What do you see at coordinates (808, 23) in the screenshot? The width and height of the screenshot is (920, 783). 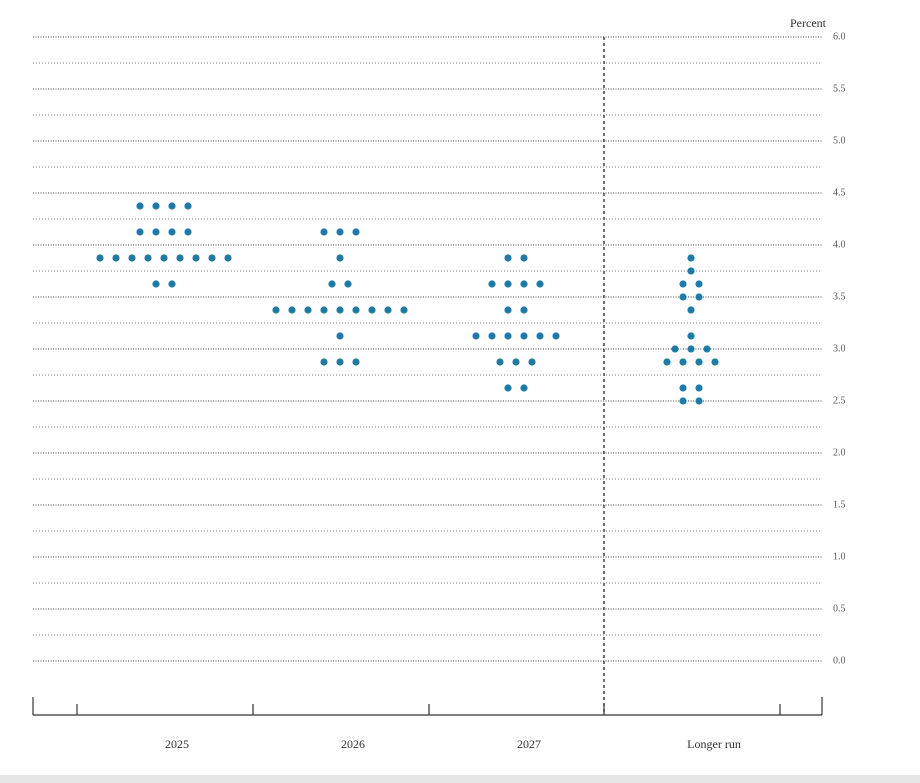 I see `y-axis-label: Percent` at bounding box center [808, 23].